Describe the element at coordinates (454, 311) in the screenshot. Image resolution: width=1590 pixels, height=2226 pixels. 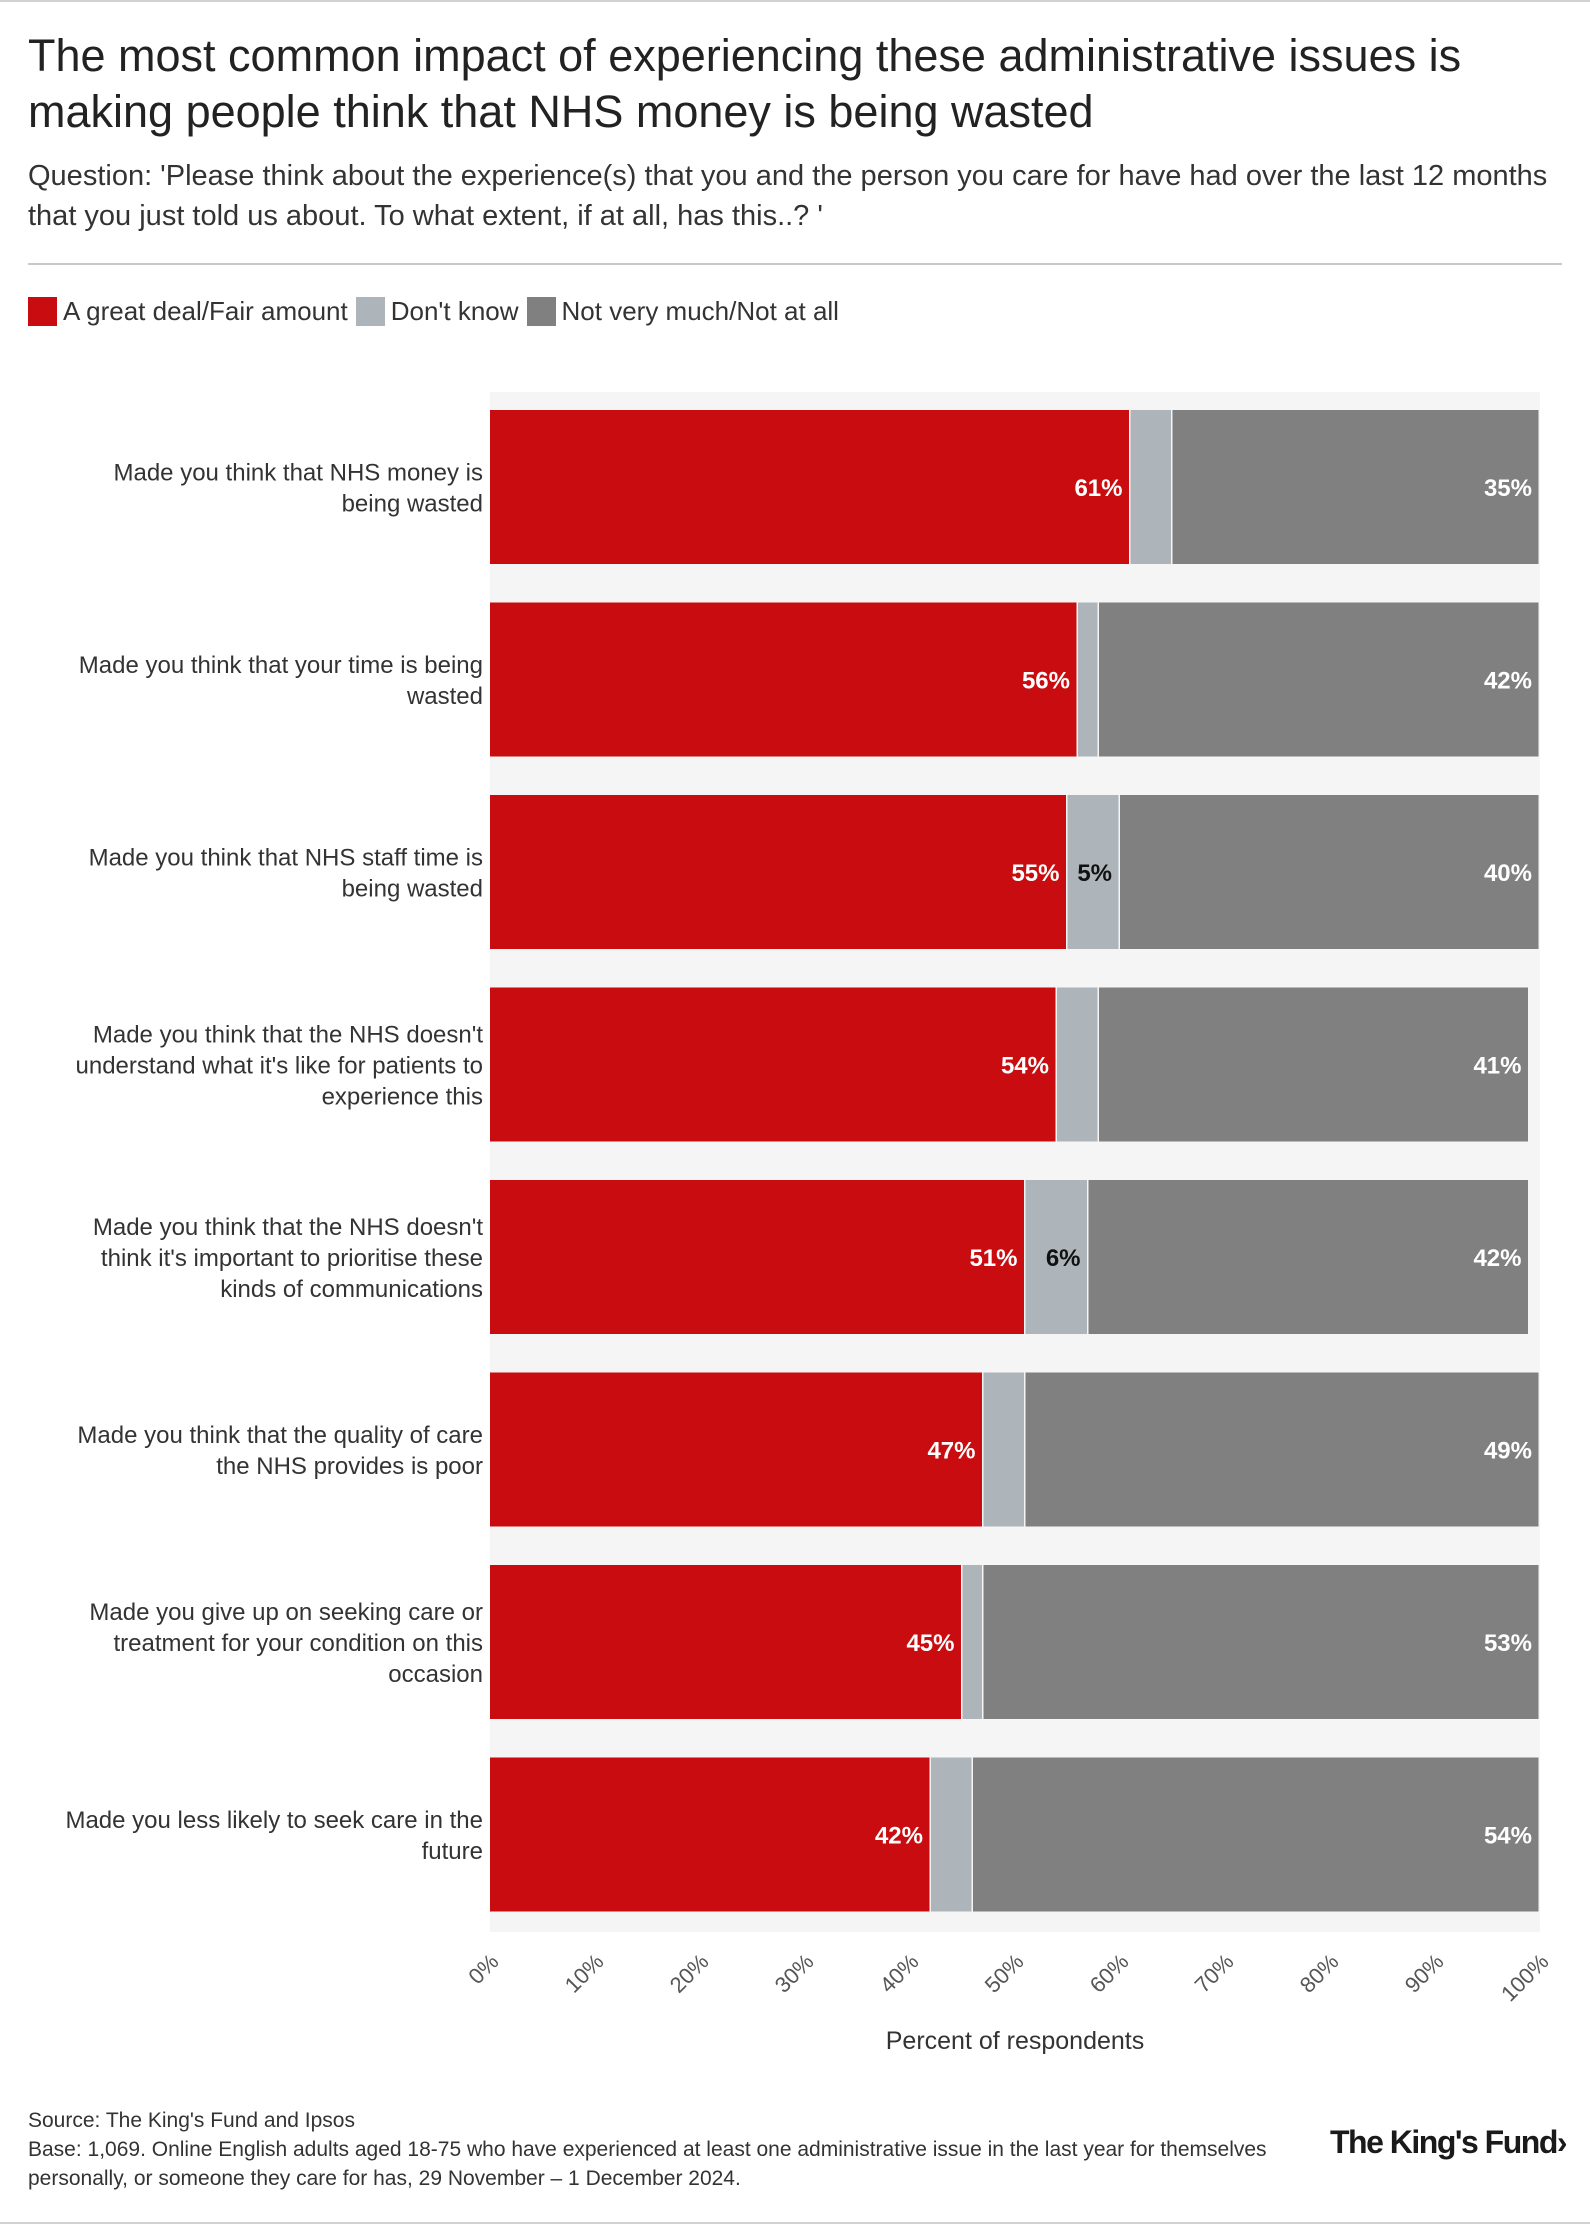
I see `legend-label-dont-know: Don't know` at that location.